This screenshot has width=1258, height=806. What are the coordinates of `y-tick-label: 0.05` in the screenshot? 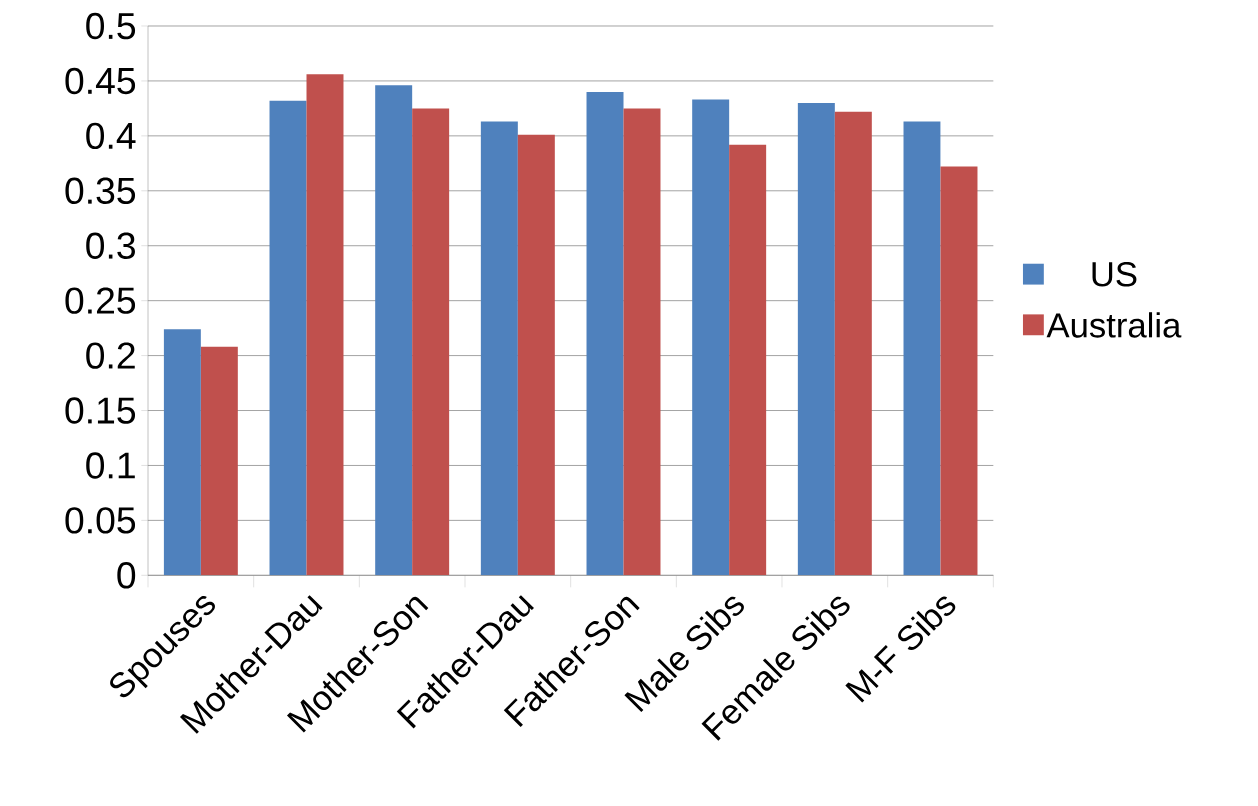 It's located at (100, 520).